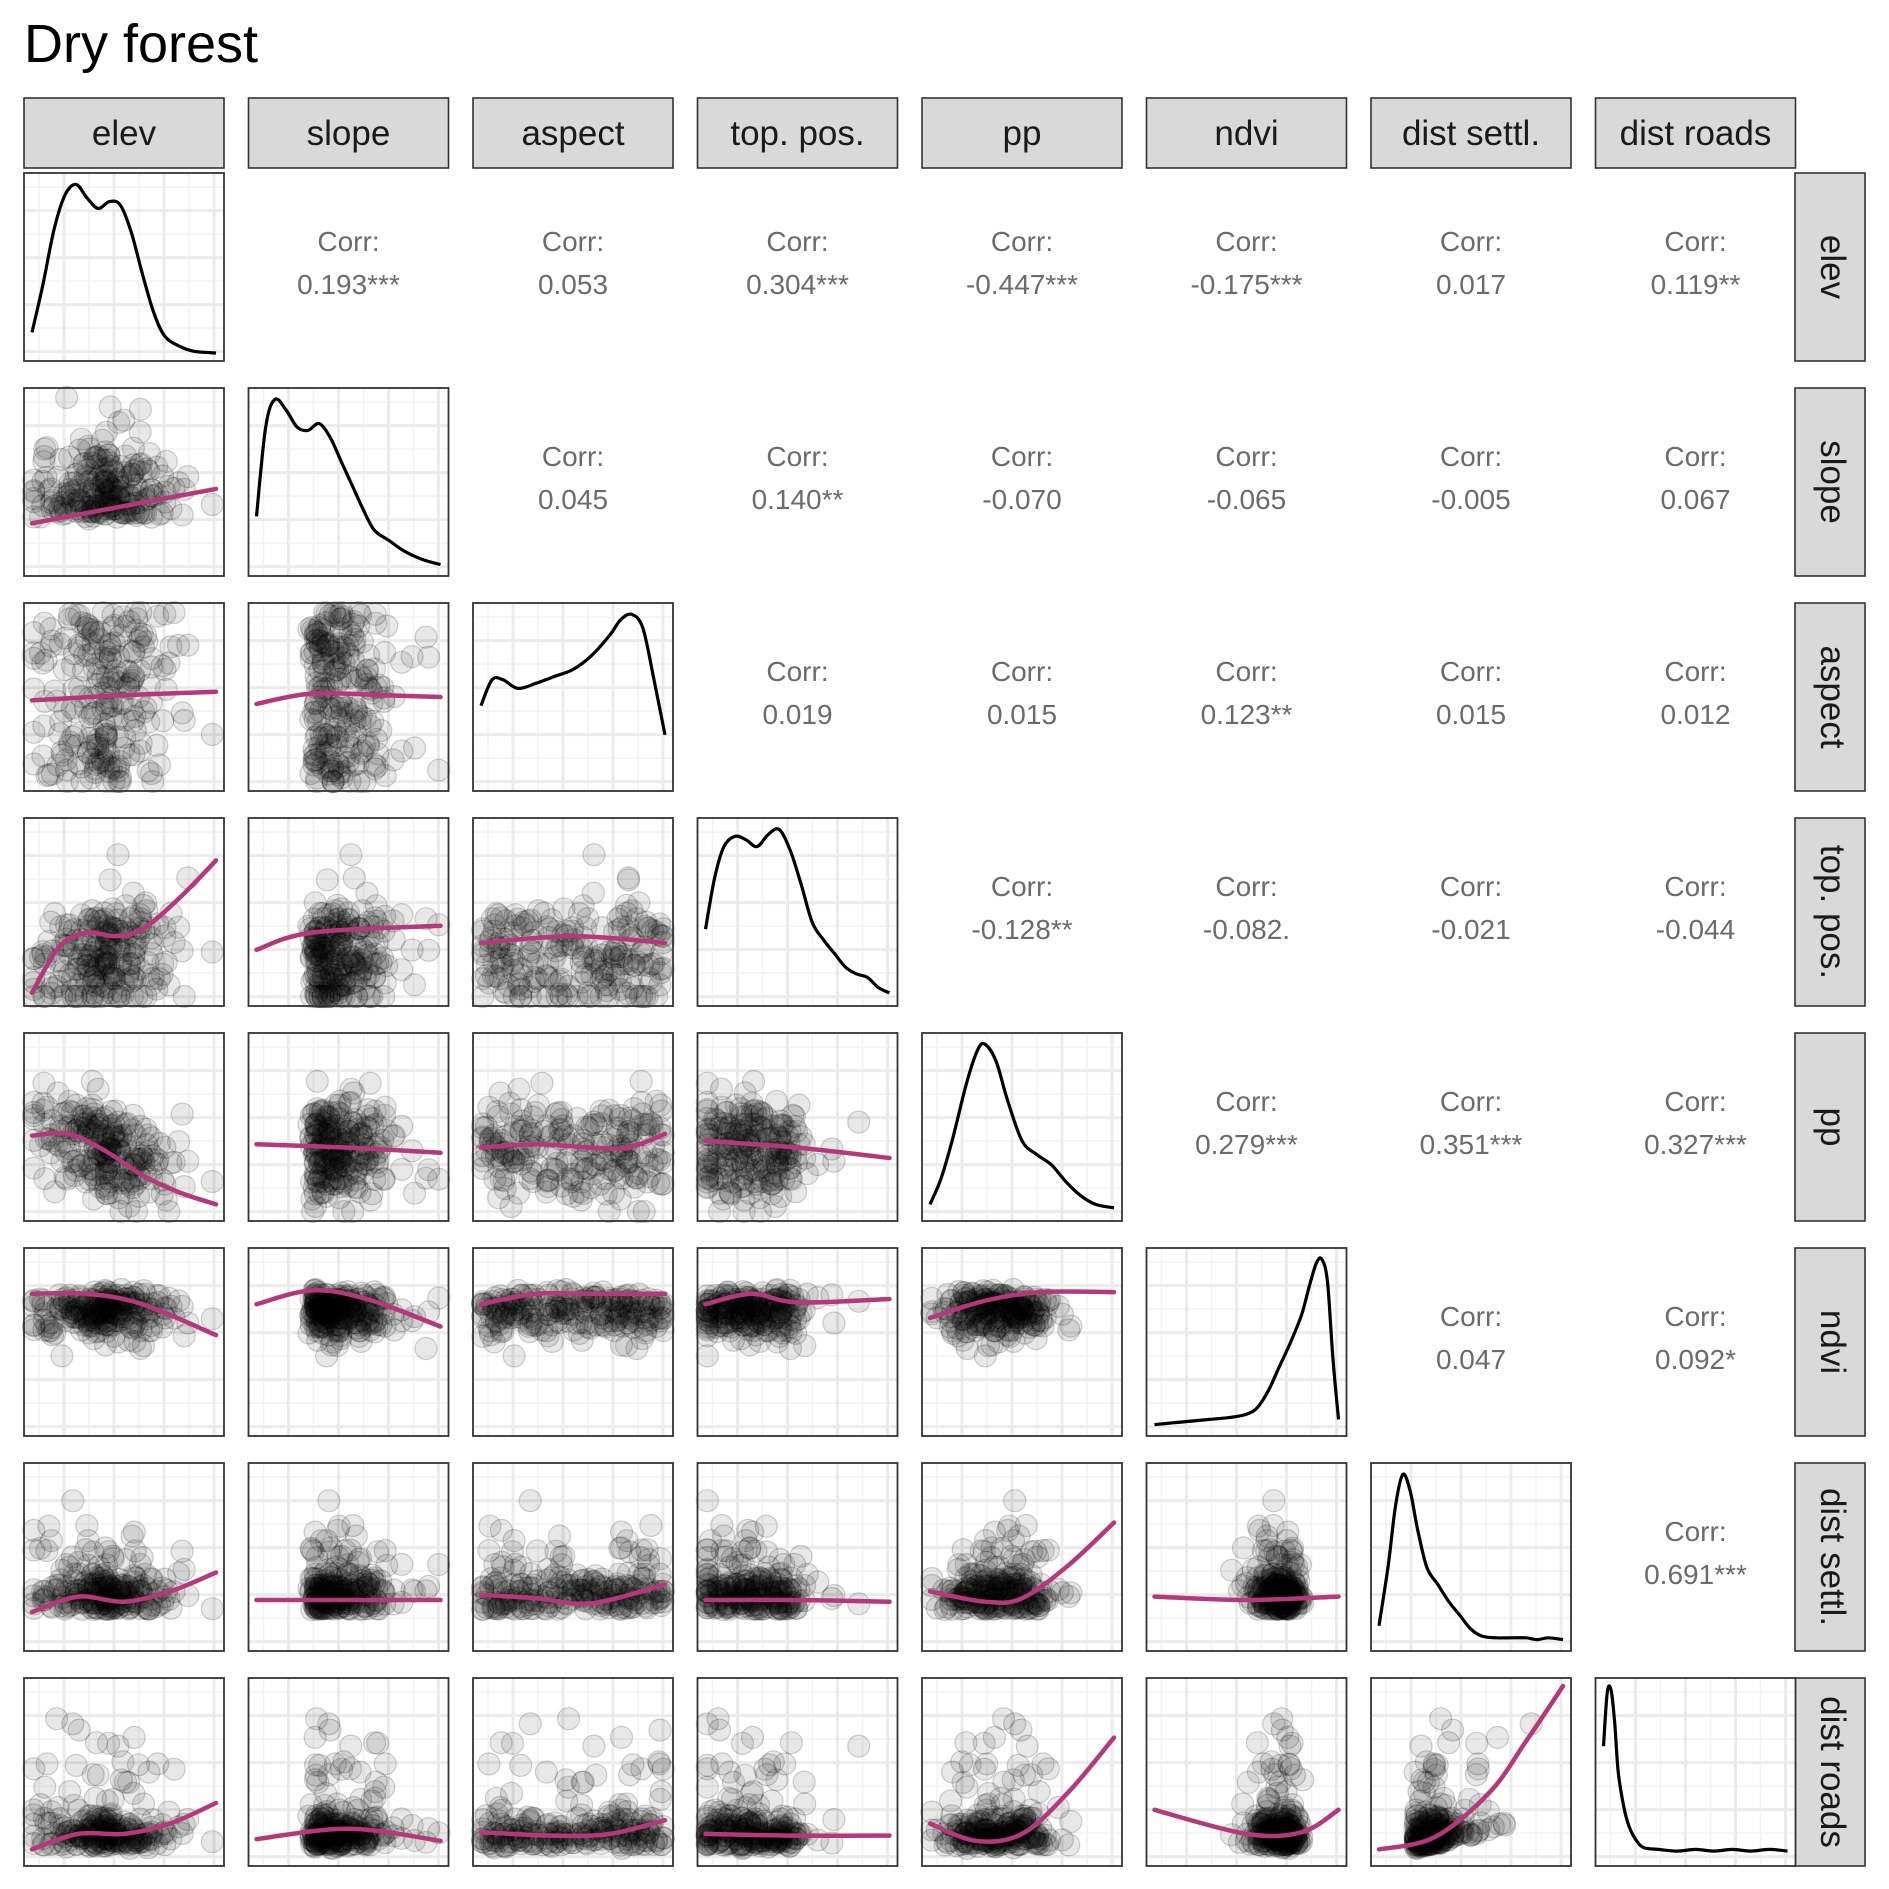  What do you see at coordinates (1832, 1342) in the screenshot?
I see `row-label: ndvi` at bounding box center [1832, 1342].